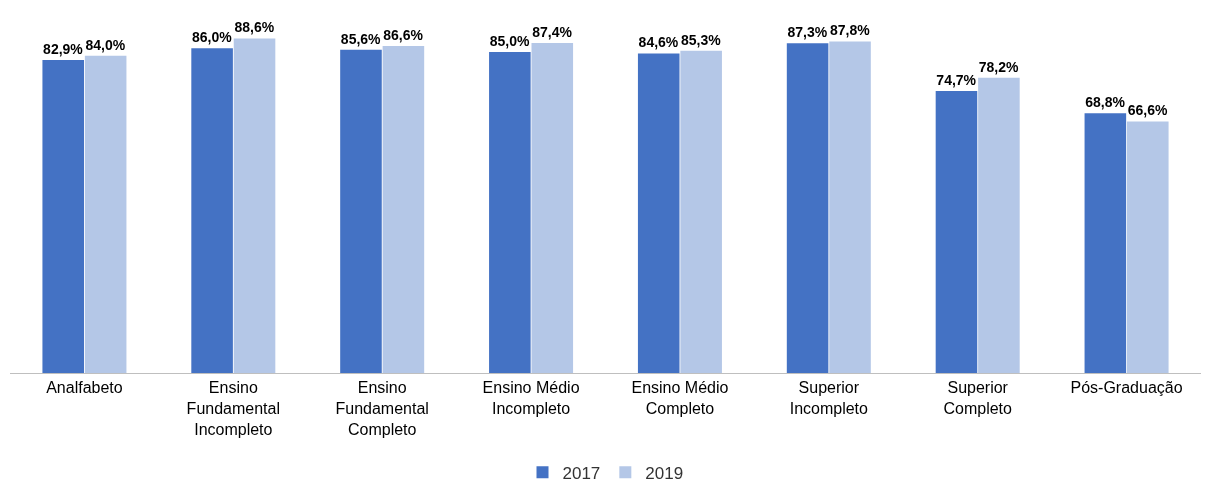 This screenshot has width=1211, height=501. Describe the element at coordinates (84, 388) in the screenshot. I see `x-tick-label: Analfabeto` at that location.